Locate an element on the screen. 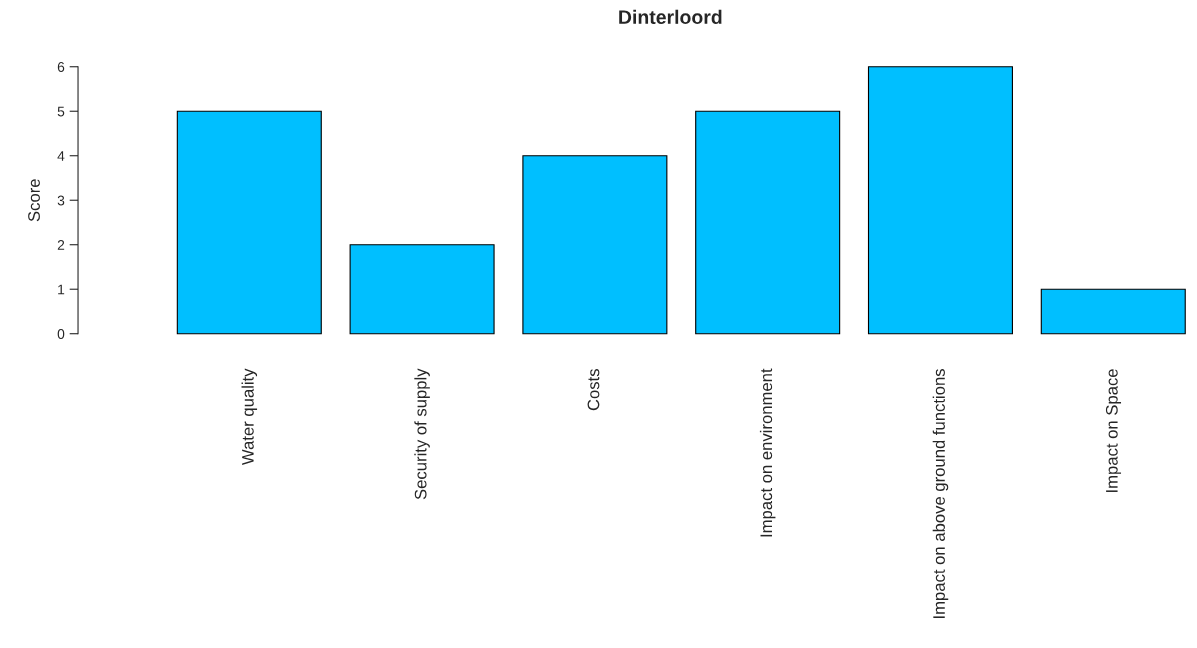  y-tick-label: 3 is located at coordinates (61, 200).